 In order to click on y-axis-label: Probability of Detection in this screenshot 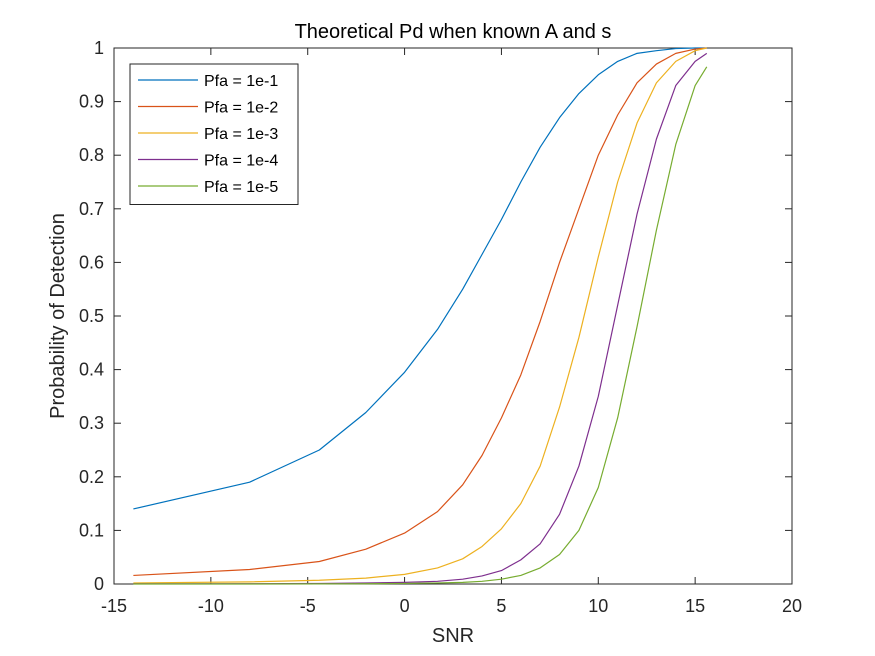, I will do `click(58, 316)`.